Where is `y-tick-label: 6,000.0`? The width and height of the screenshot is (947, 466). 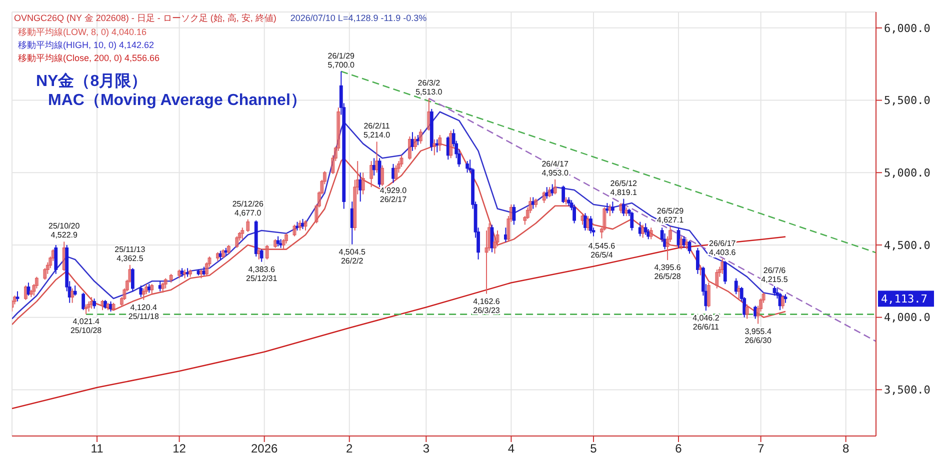
y-tick-label: 6,000.0 is located at coordinates (907, 28).